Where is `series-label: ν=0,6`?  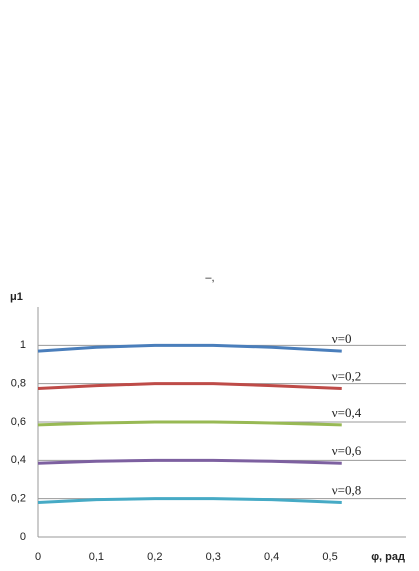
series-label: ν=0,6 is located at coordinates (347, 450).